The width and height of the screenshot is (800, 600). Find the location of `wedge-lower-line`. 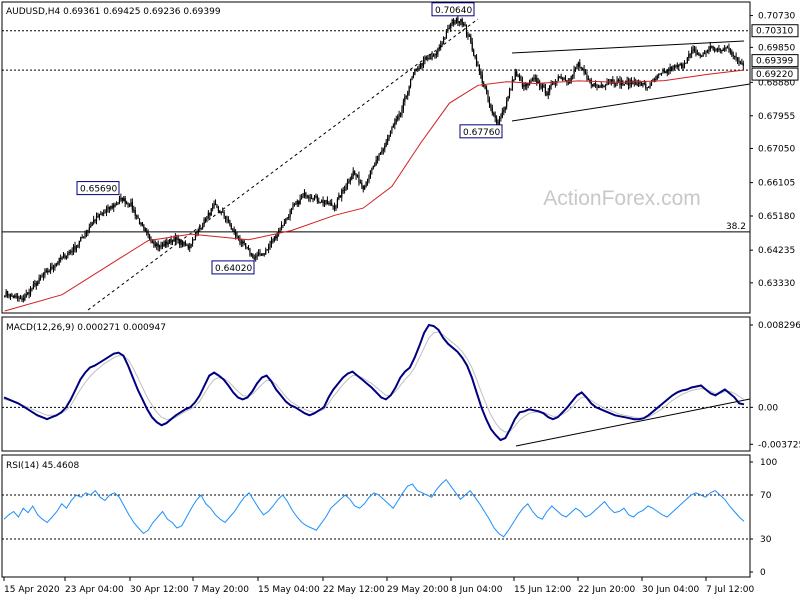

wedge-lower-line is located at coordinates (631, 102).